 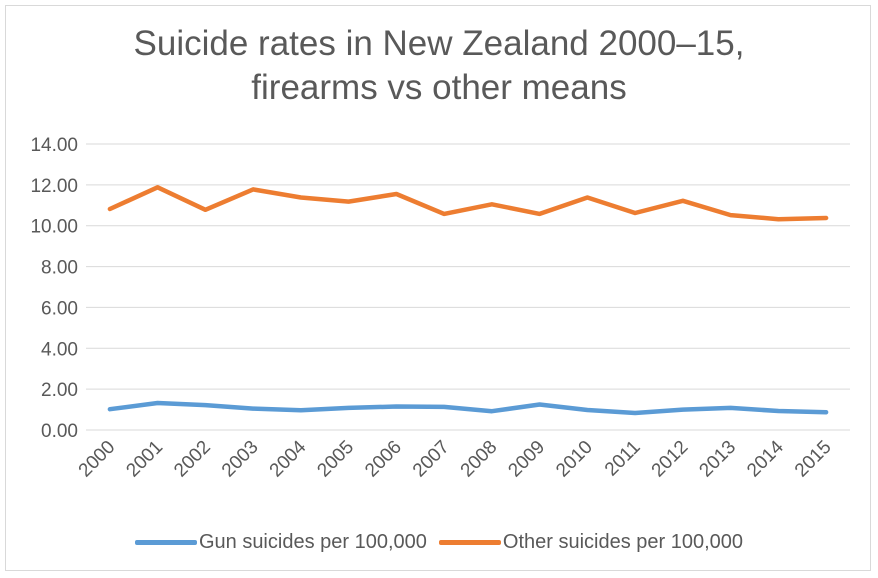 I want to click on x-tick-label: 2009, so click(x=526, y=459).